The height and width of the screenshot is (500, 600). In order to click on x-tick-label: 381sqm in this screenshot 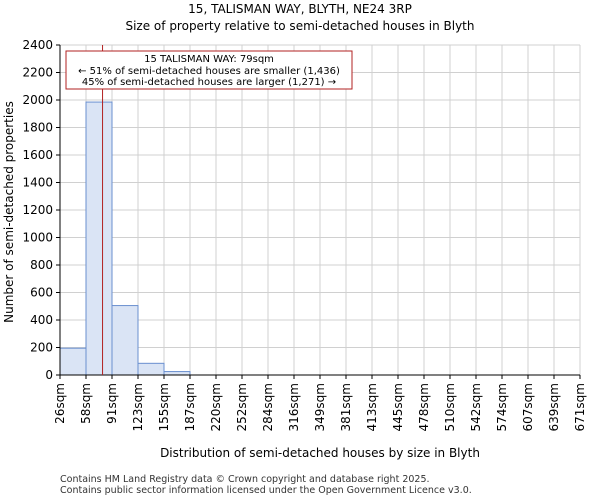, I will do `click(346, 407)`.